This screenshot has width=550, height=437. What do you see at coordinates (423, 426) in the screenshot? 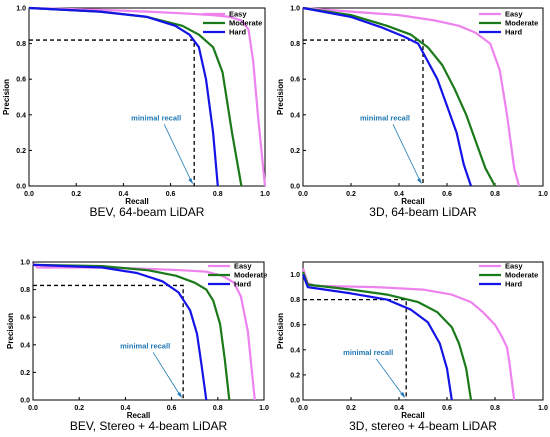
I see `panel-caption: 3D, stereo + 4-beam LiDAR` at bounding box center [423, 426].